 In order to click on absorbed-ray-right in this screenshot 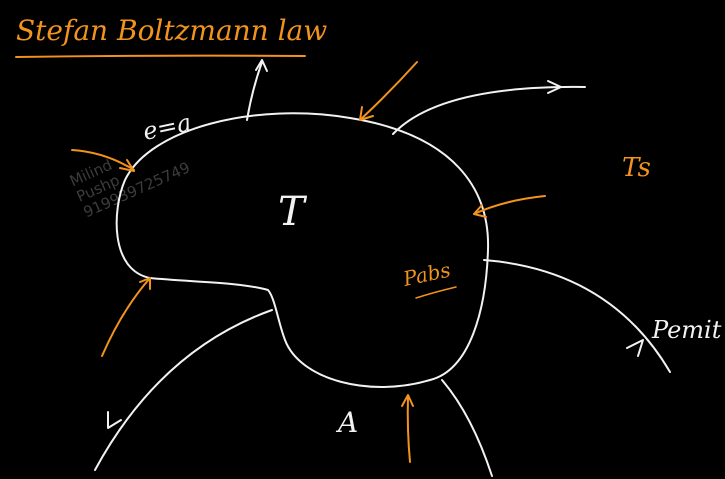, I will do `click(509, 205)`.